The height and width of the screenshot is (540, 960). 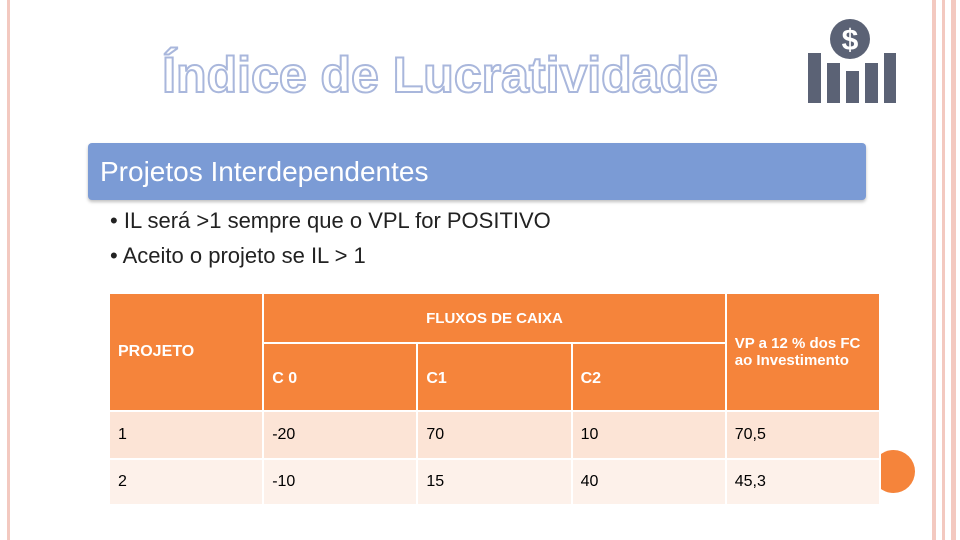 What do you see at coordinates (648, 482) in the screenshot?
I see `cell: 40` at bounding box center [648, 482].